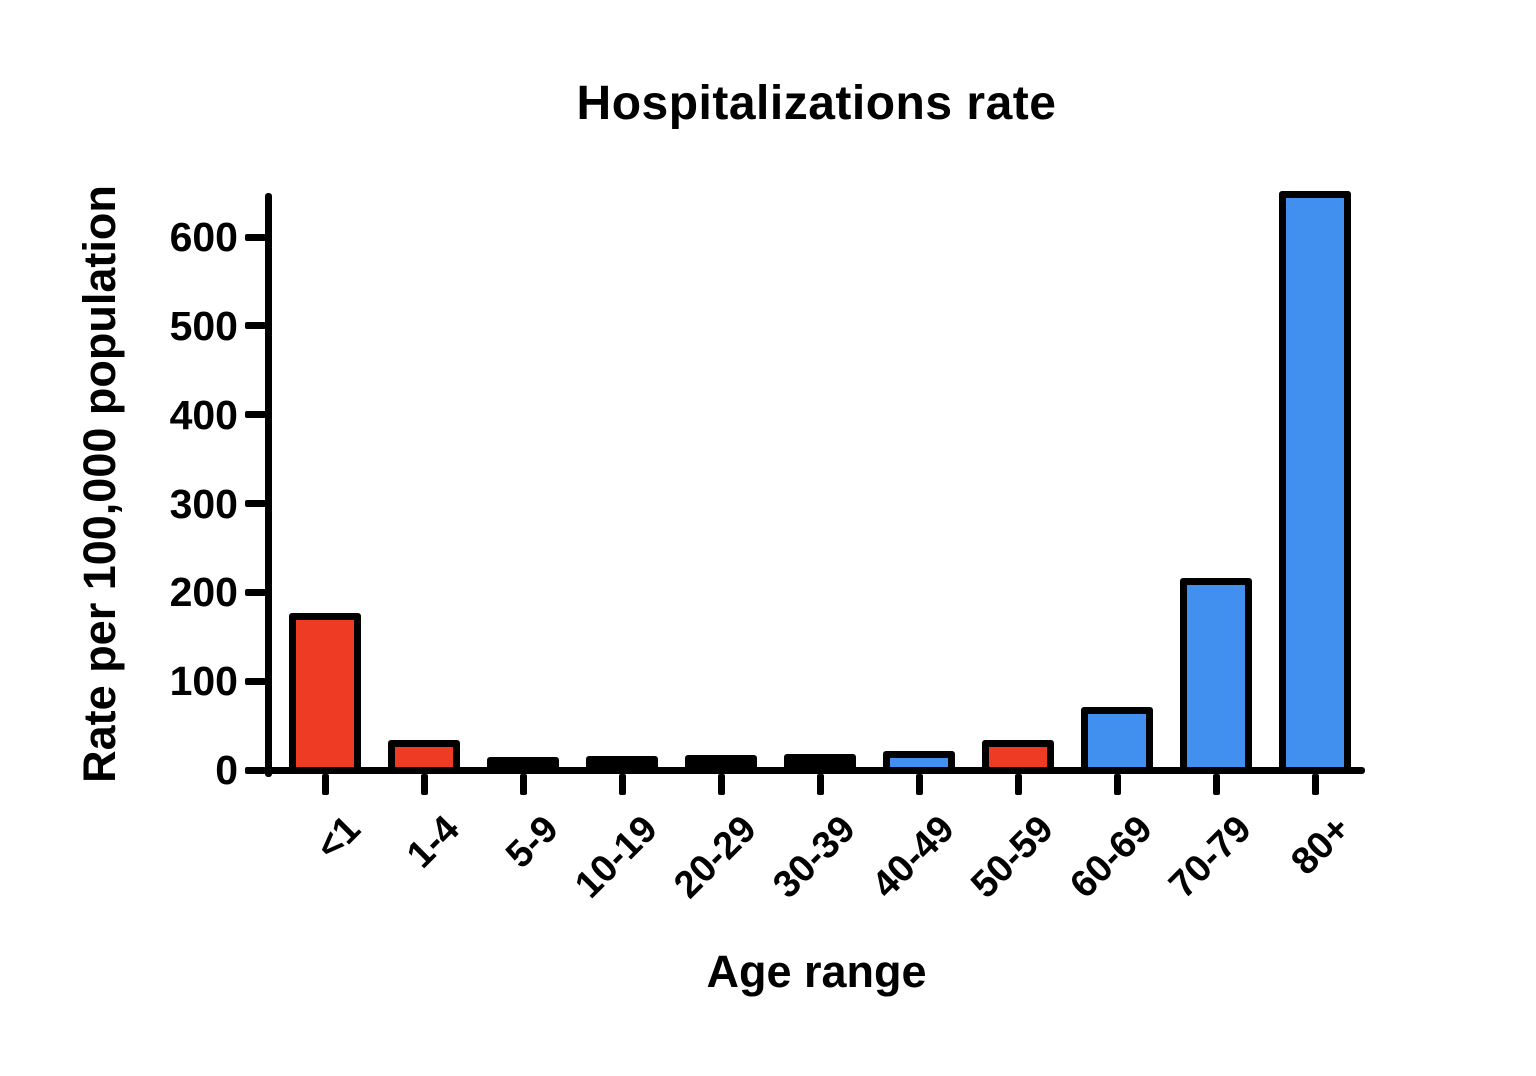  I want to click on bar-<1, so click(325, 693).